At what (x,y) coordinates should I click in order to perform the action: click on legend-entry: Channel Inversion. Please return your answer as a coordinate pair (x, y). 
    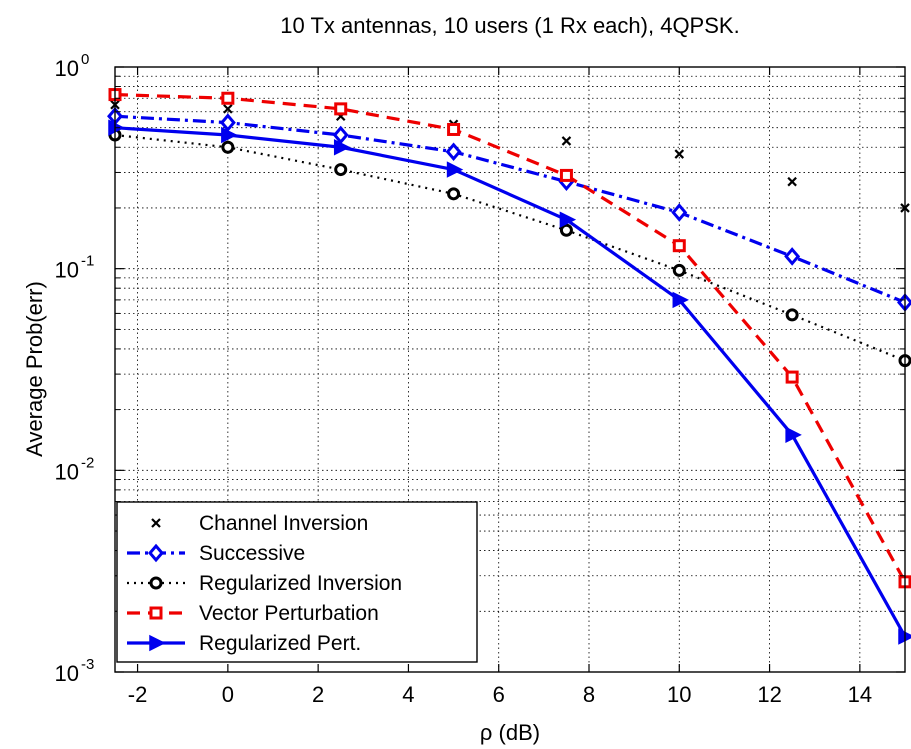
    Looking at the image, I should click on (259, 523).